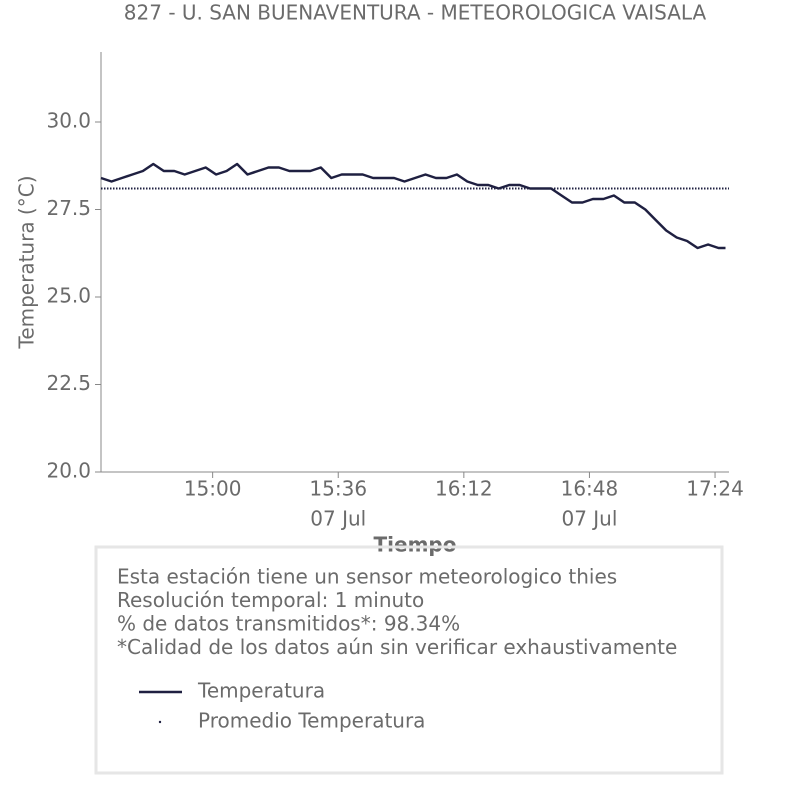 The image size is (806, 806). I want to click on legend-marker, so click(160, 722).